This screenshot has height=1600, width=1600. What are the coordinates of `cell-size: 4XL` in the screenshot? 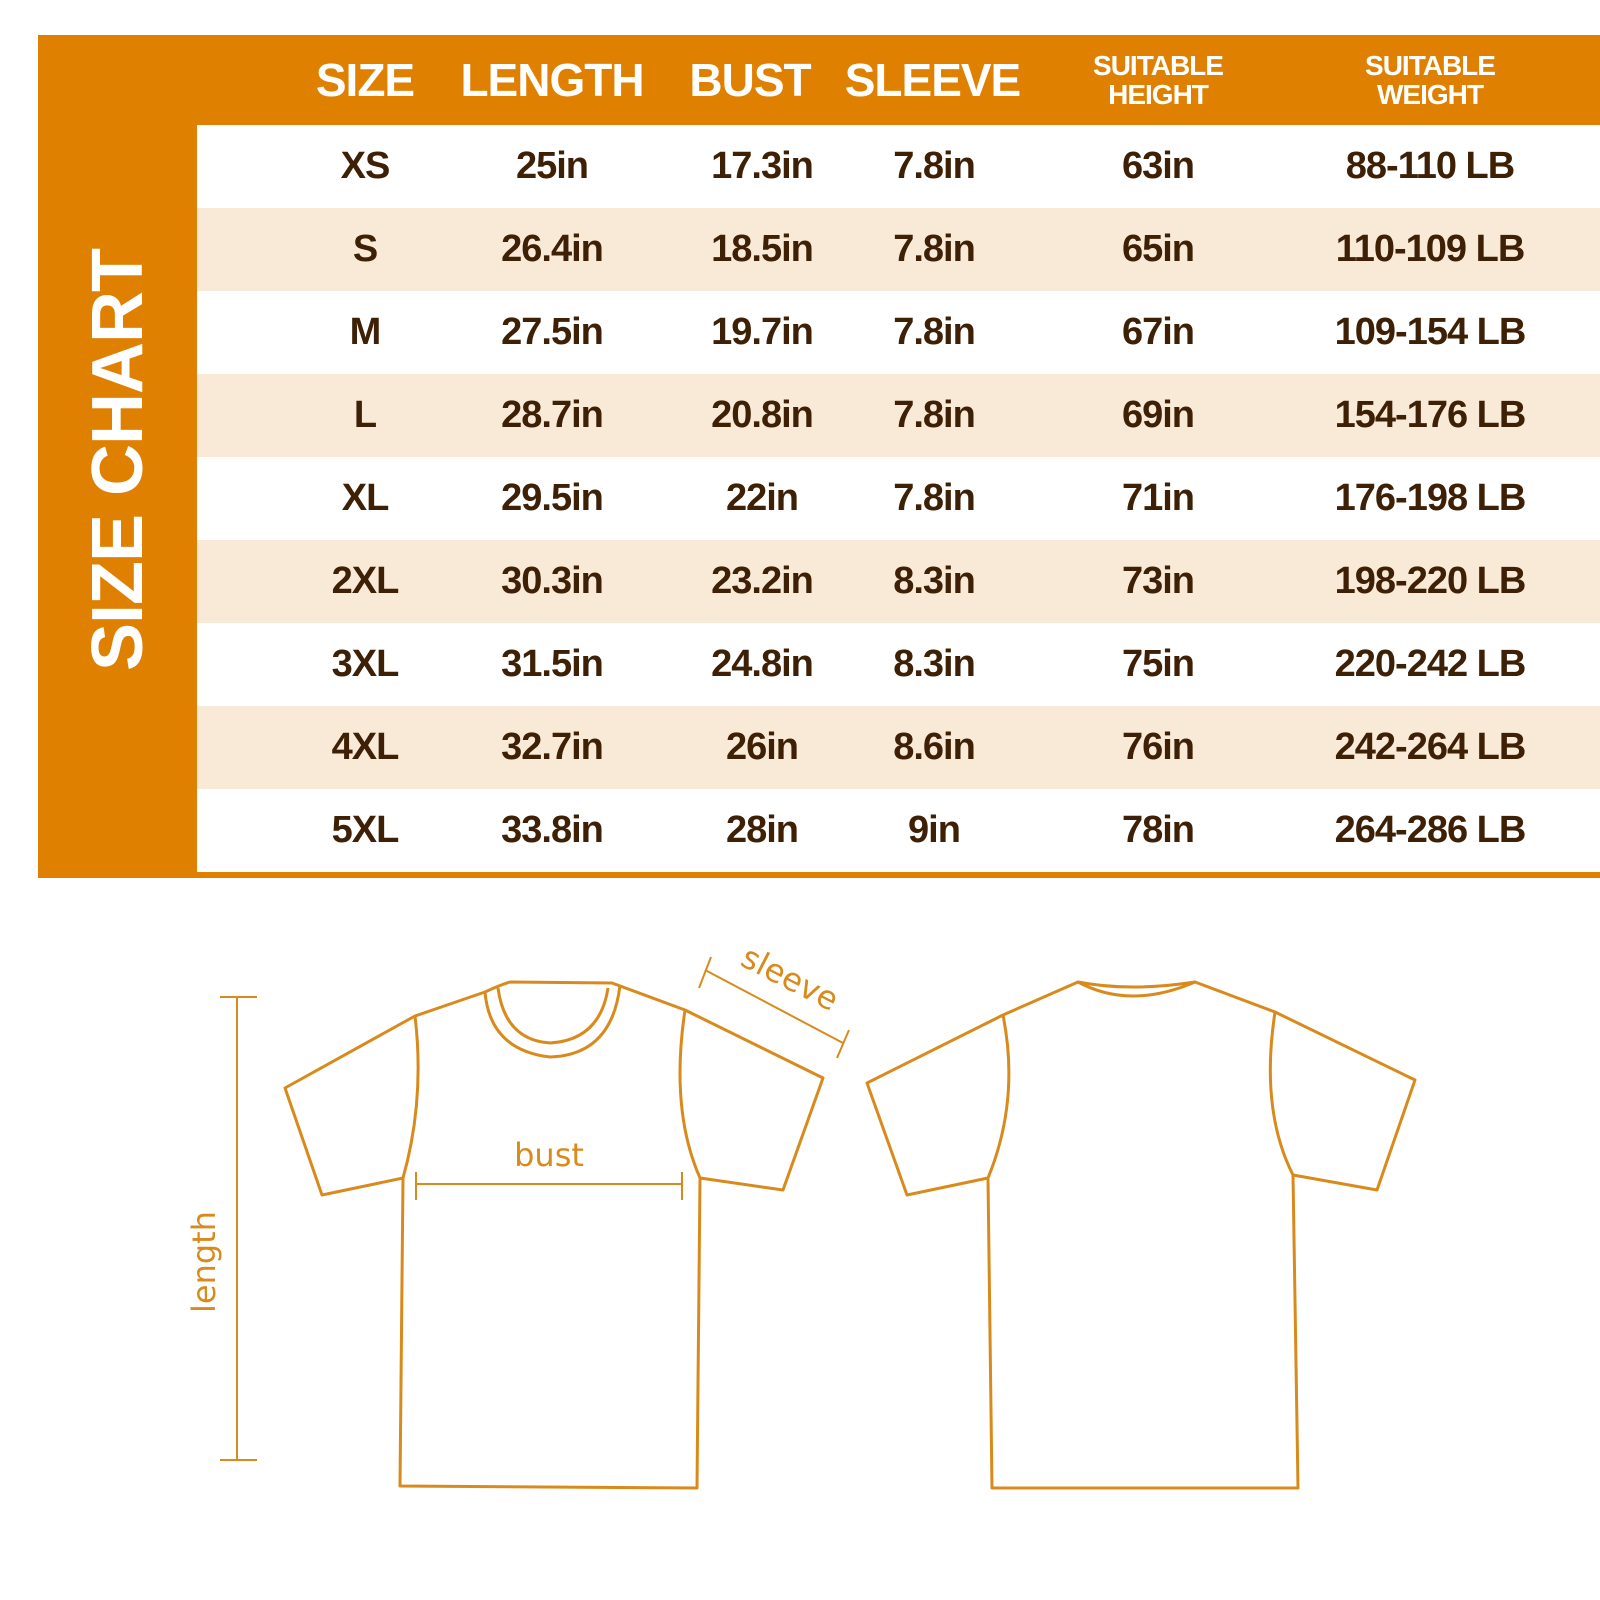 It's located at (365, 747).